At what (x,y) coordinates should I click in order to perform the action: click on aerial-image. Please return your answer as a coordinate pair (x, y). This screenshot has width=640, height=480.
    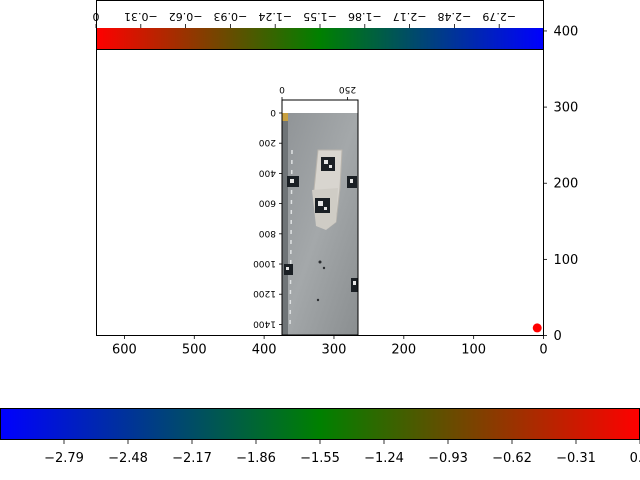
    Looking at the image, I should click on (320, 224).